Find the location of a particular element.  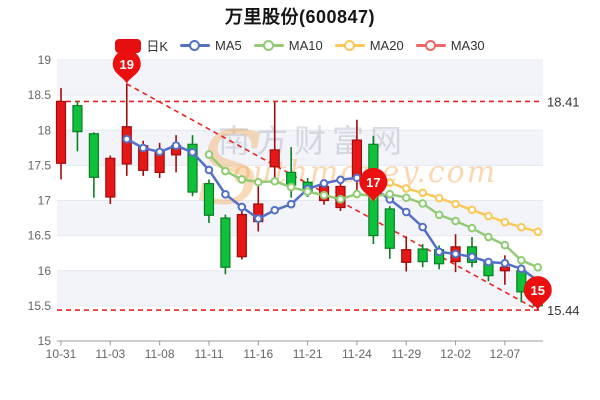

legend-item-ma20: MA20 is located at coordinates (369, 45).